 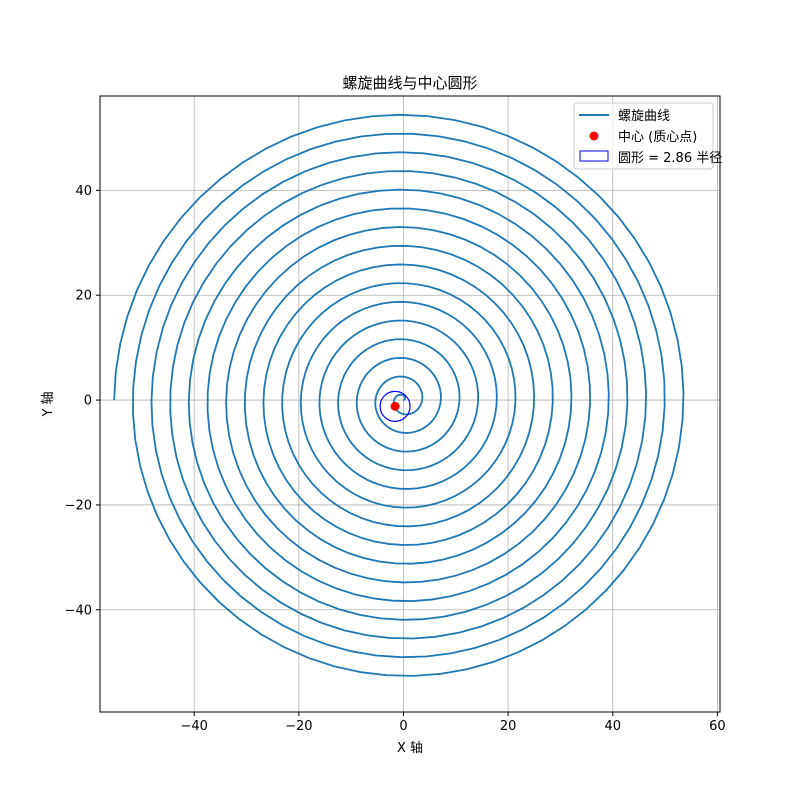 I want to click on x-tick-label: 0, so click(x=403, y=726).